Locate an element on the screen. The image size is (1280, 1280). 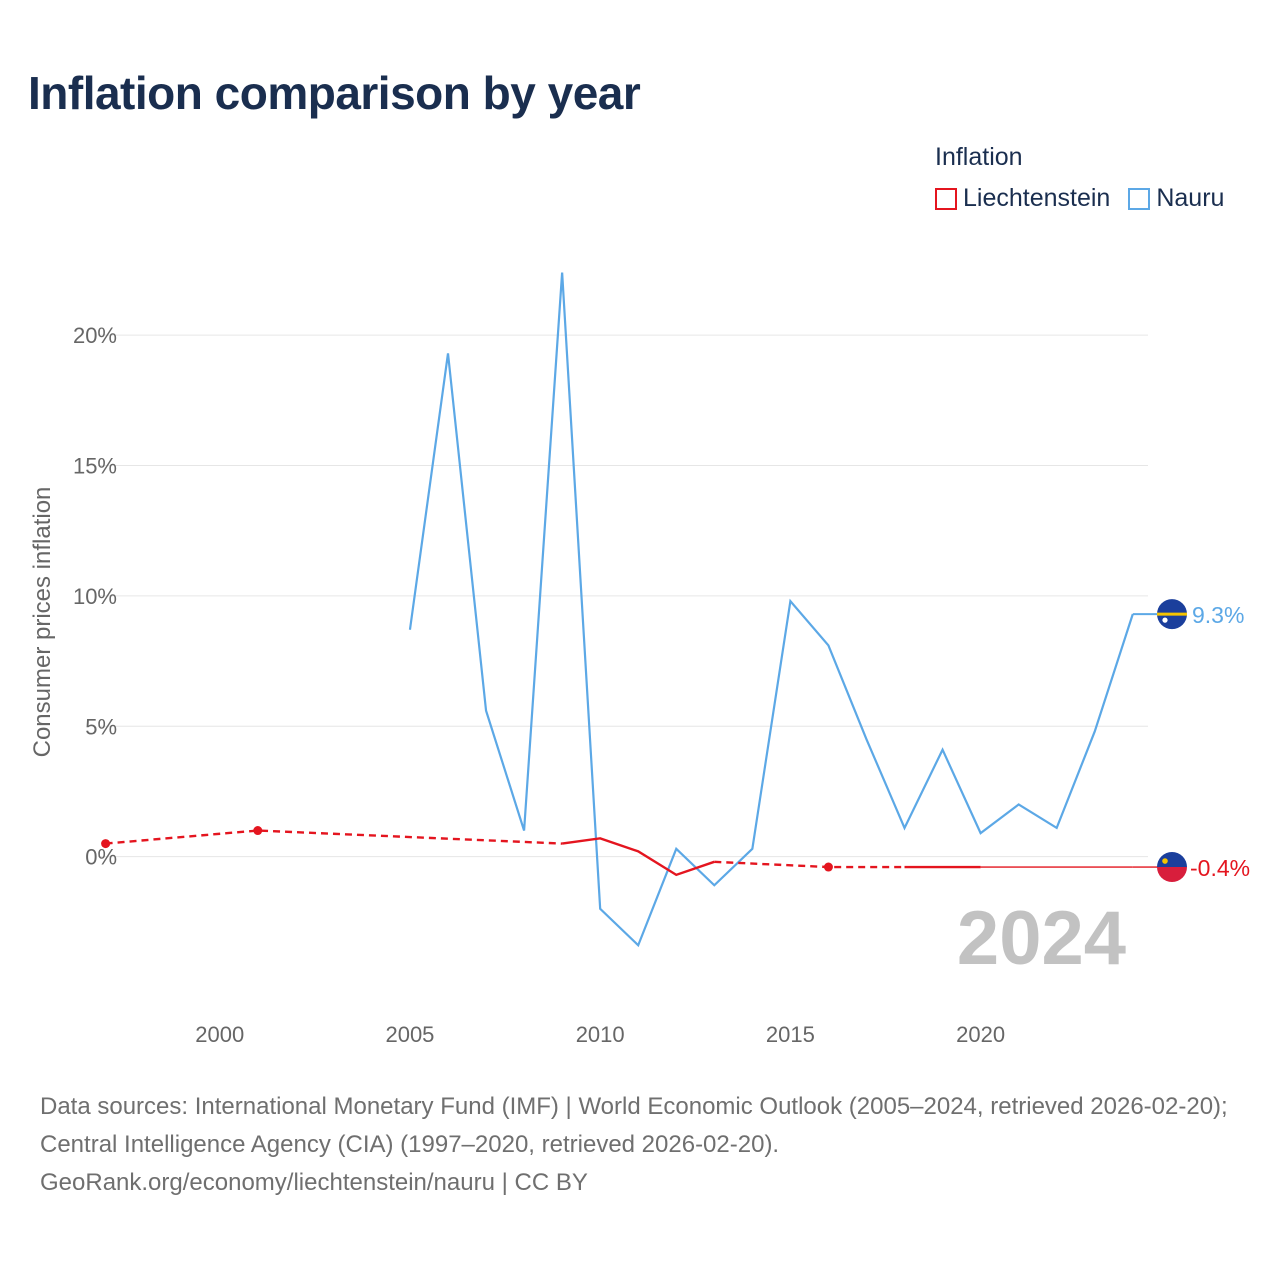
y-tick-label-15: 15% is located at coordinates (95, 466).